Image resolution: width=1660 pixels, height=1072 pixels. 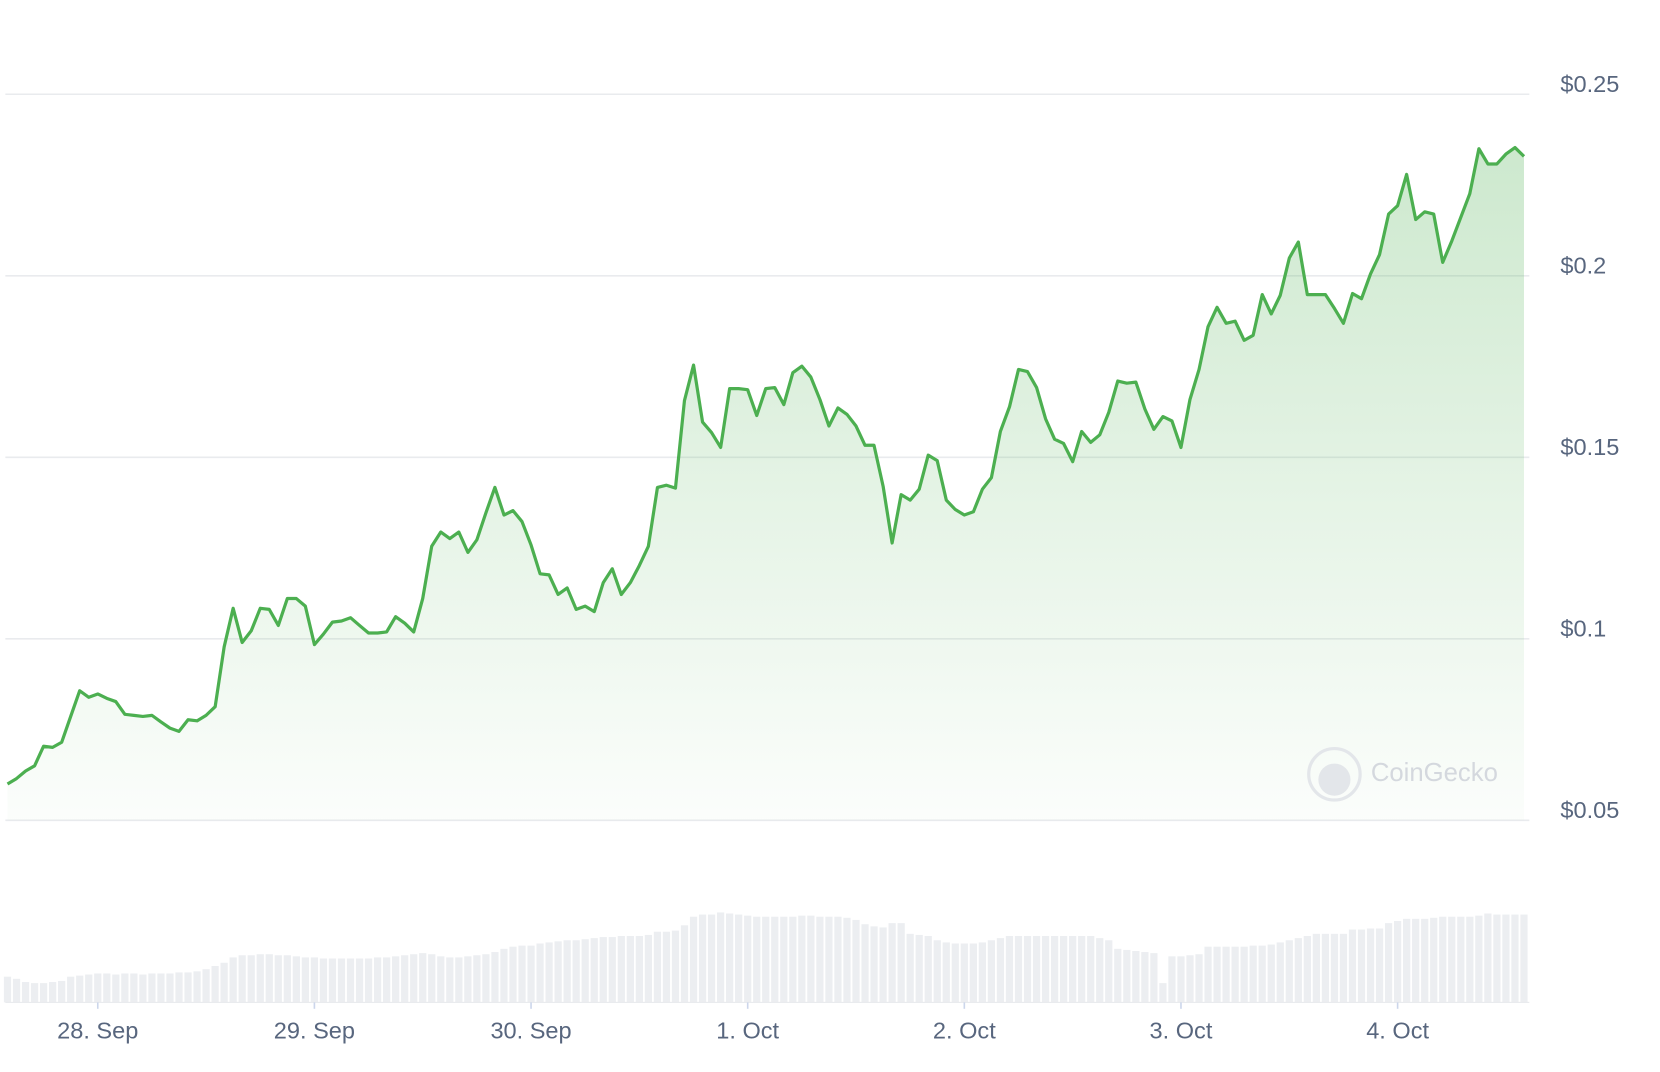 What do you see at coordinates (1589, 447) in the screenshot?
I see `y-tick-label: $0.15` at bounding box center [1589, 447].